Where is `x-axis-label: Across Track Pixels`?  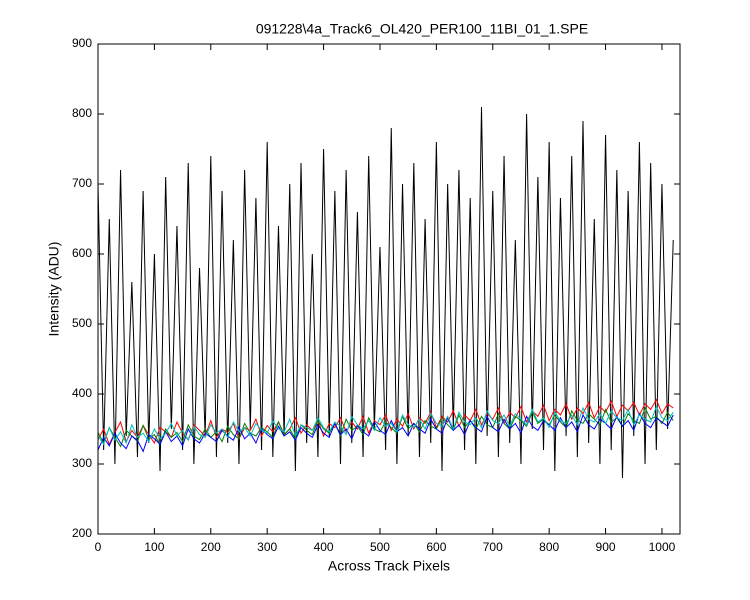 x-axis-label: Across Track Pixels is located at coordinates (389, 566).